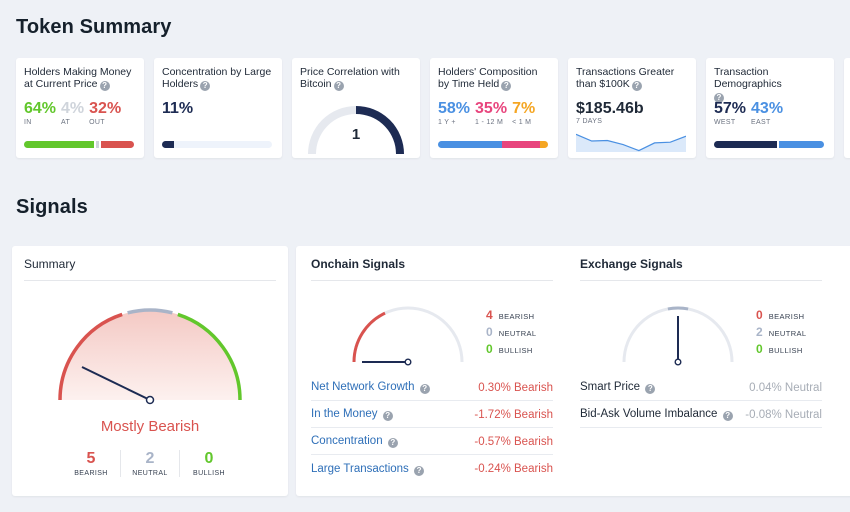  I want to click on onchain-divider, so click(432, 280).